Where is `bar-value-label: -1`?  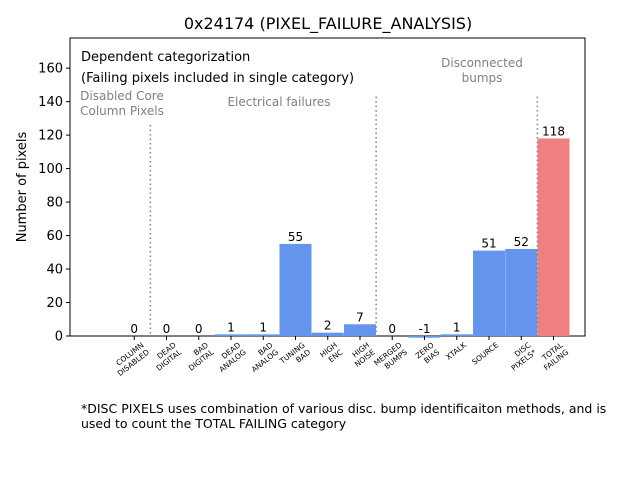
bar-value-label: -1 is located at coordinates (425, 329).